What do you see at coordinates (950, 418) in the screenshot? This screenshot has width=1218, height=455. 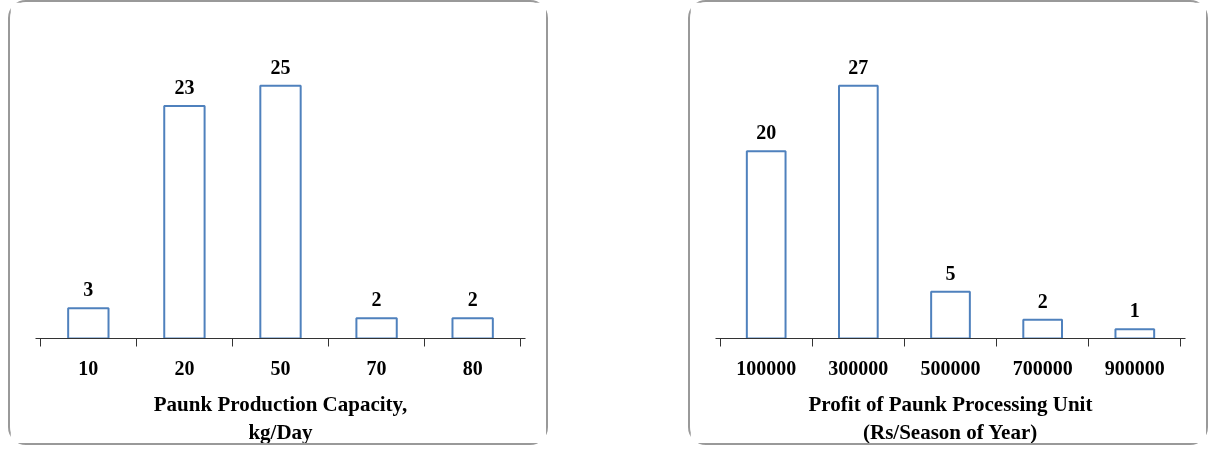 I see `x-axis-title: Profit of Paunk Processing Unit (Rs/Season of Year)` at bounding box center [950, 418].